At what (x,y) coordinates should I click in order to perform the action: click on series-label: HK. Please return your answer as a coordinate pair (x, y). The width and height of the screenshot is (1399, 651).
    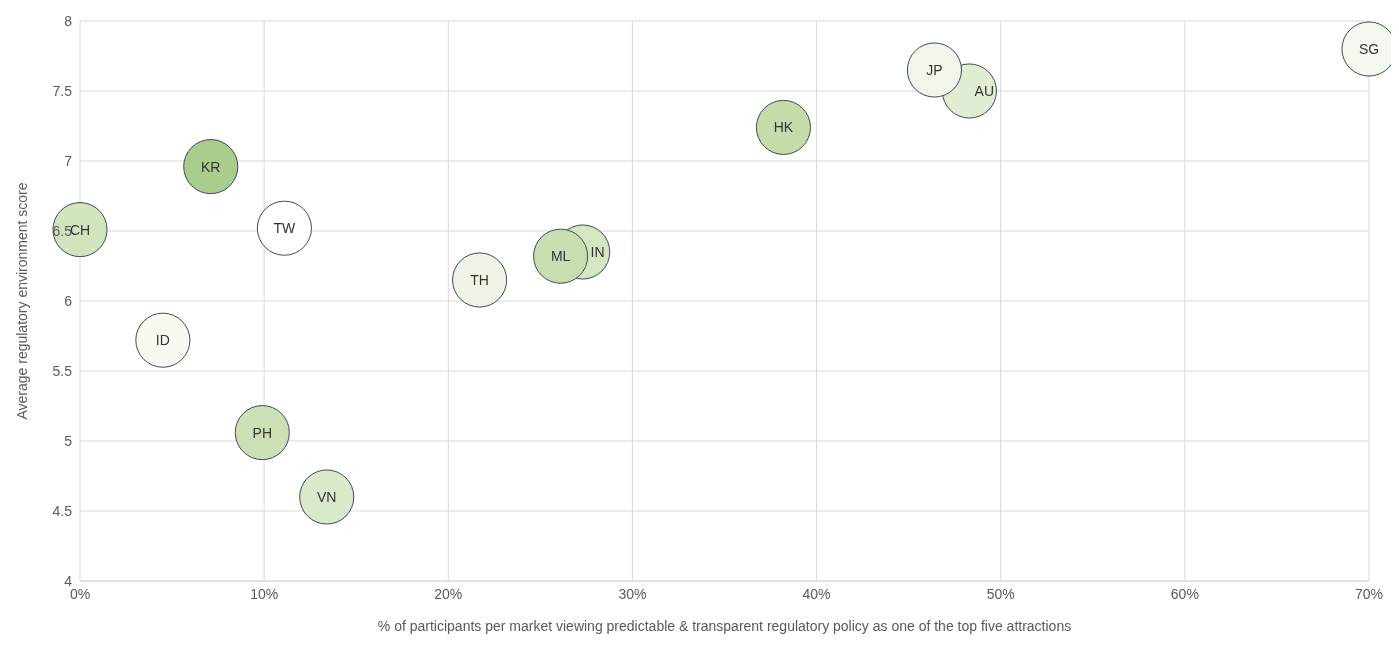
    Looking at the image, I should click on (783, 127).